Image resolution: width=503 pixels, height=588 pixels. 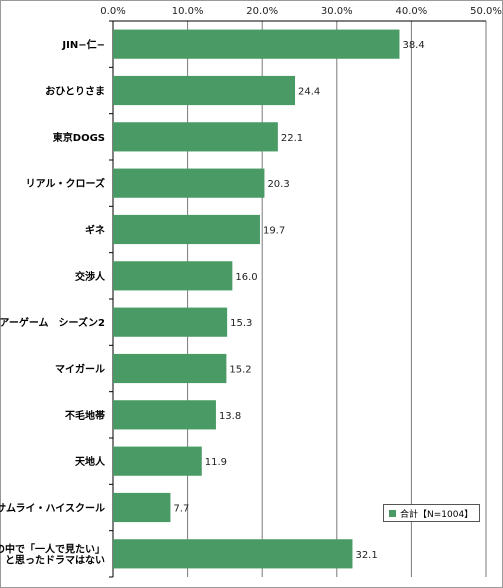 What do you see at coordinates (437, 514) in the screenshot?
I see `legend-label: 合計【N=1004】` at bounding box center [437, 514].